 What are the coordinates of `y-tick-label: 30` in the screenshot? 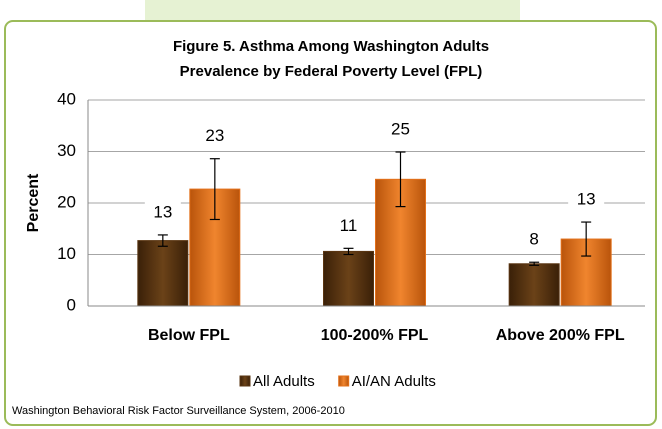 It's located at (66, 150).